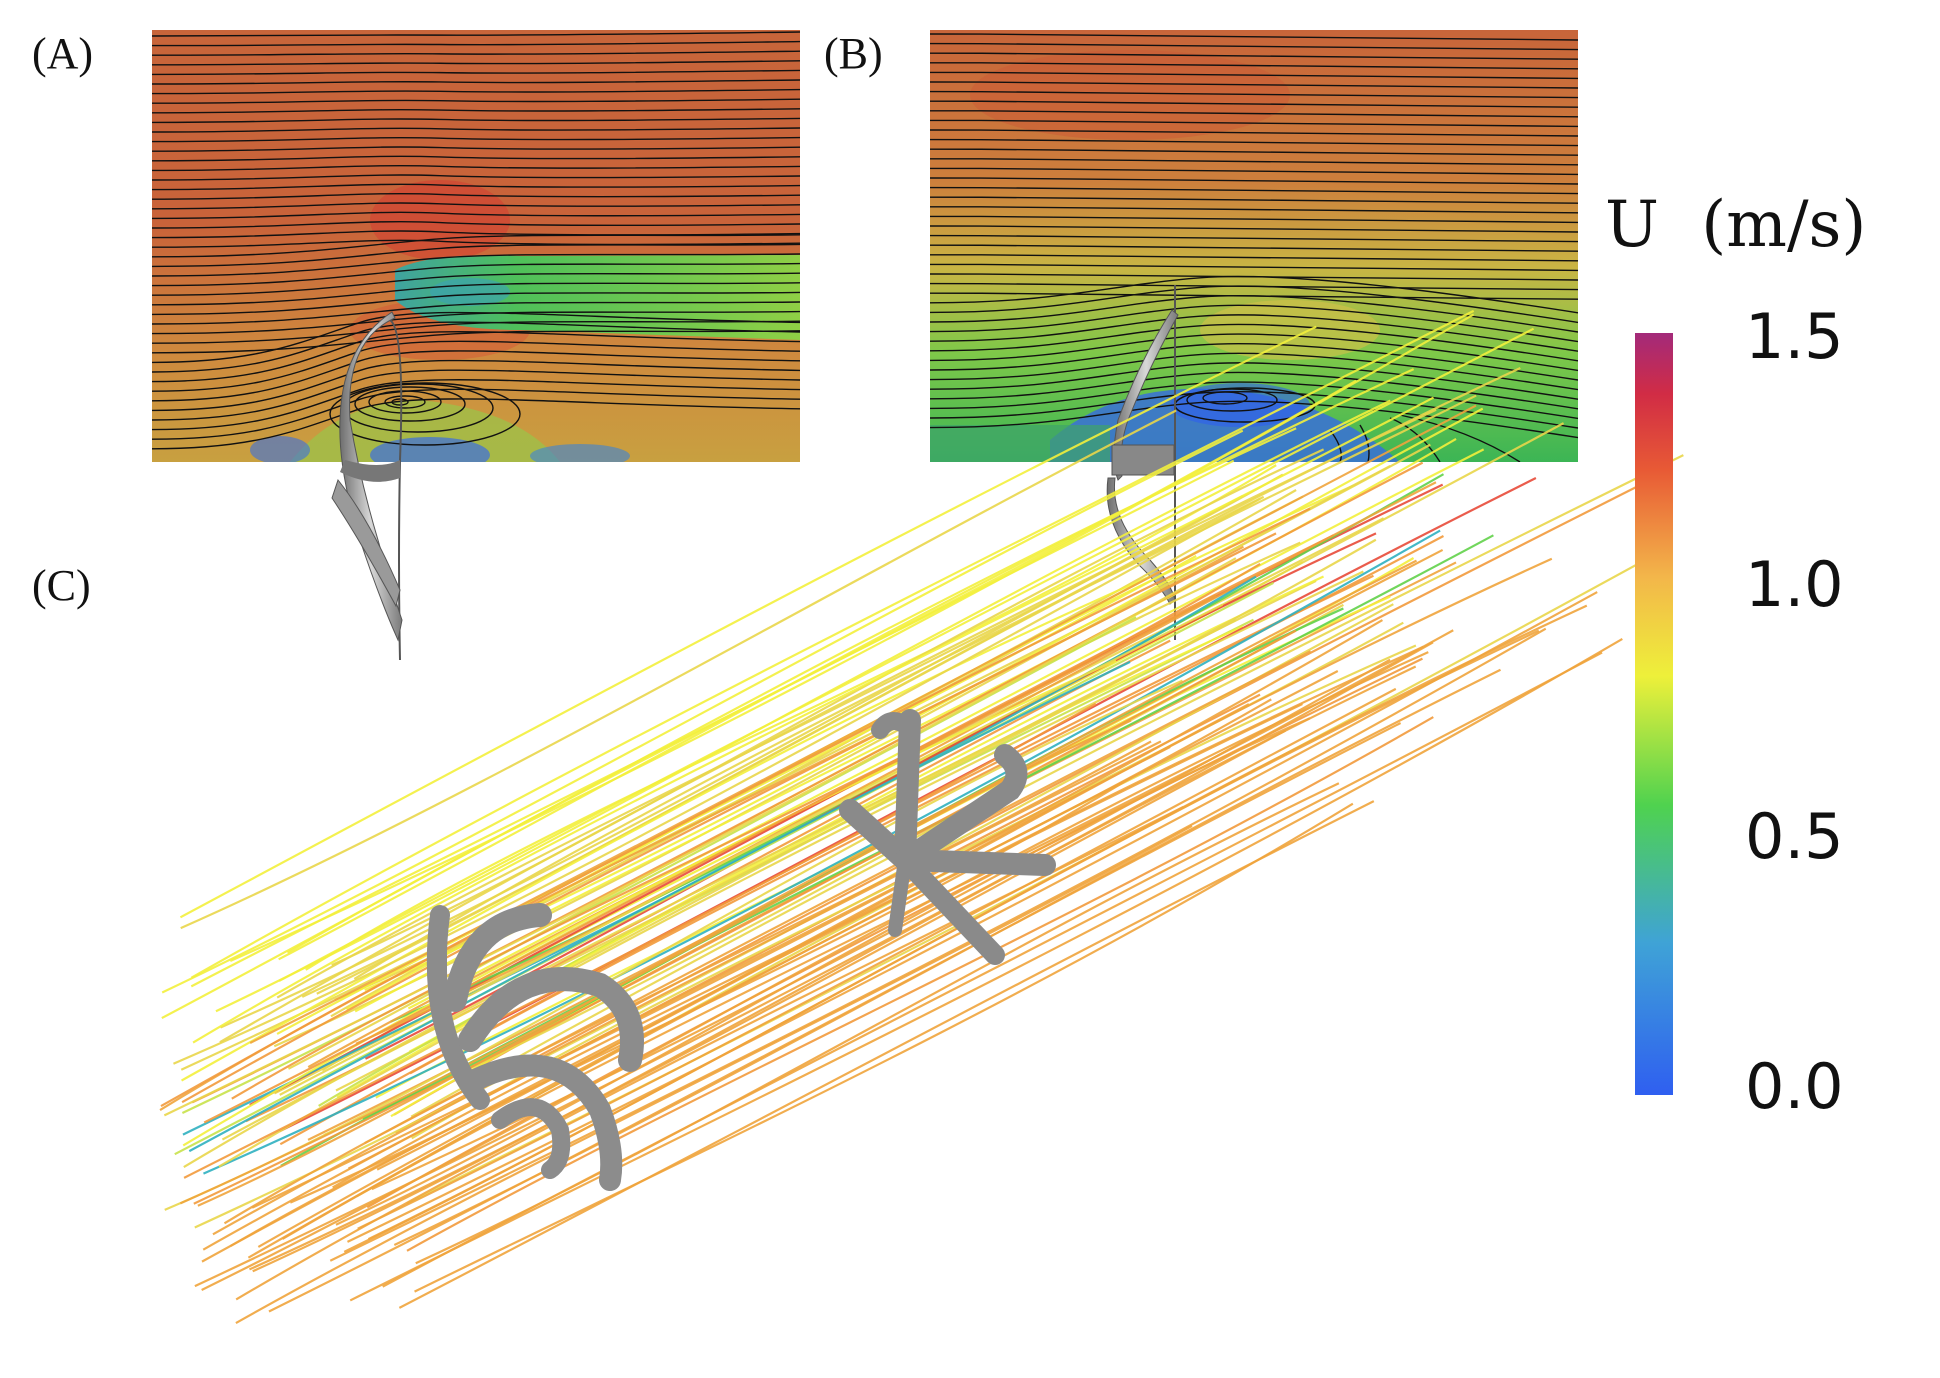 This screenshot has height=1378, width=1940. Describe the element at coordinates (63, 53) in the screenshot. I see `panel-label-a: (A)` at that location.